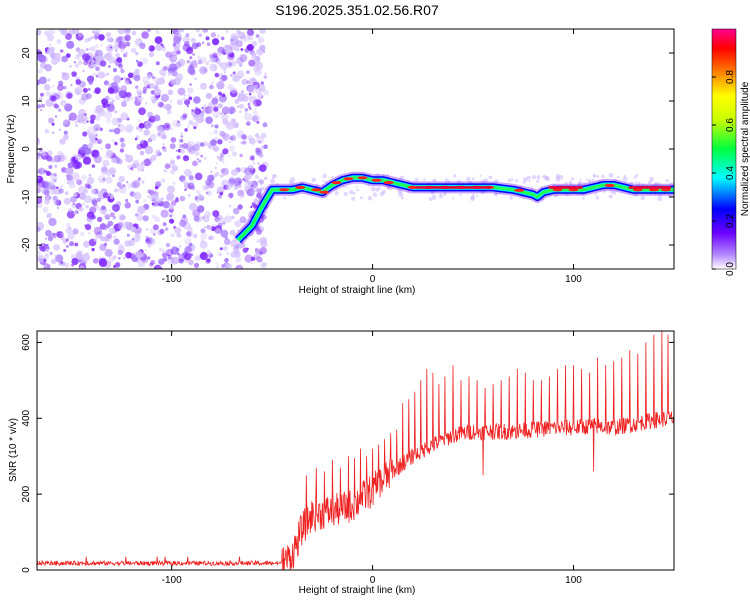  Describe the element at coordinates (26, 53) in the screenshot. I see `y-tick-label: 20` at that location.